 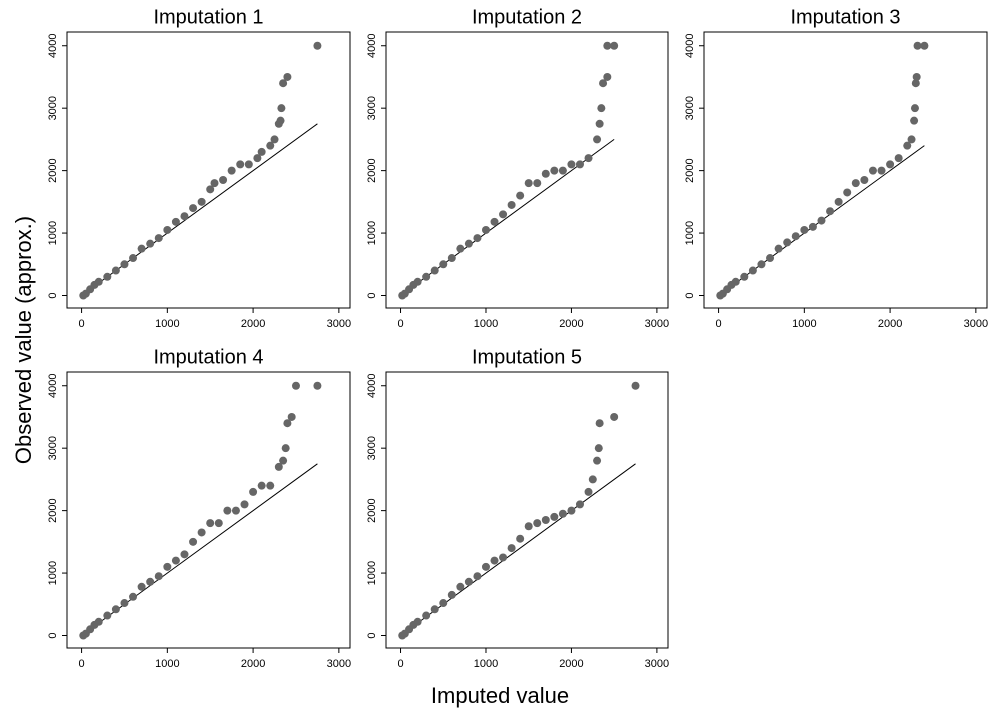 I want to click on x-tick-label: 1000, so click(x=167, y=324).